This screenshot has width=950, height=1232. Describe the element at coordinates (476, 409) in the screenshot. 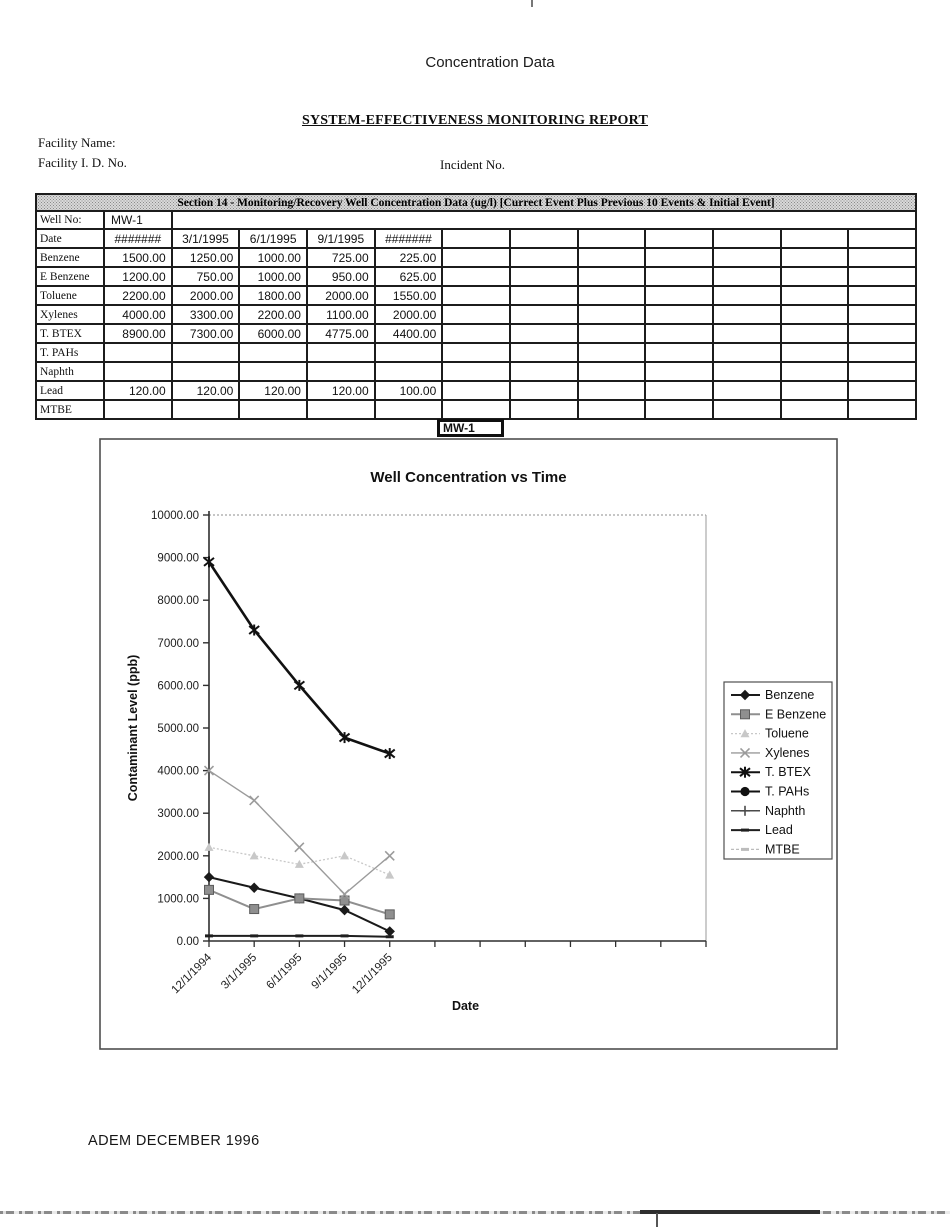

I see `table-row: MTBE` at that location.